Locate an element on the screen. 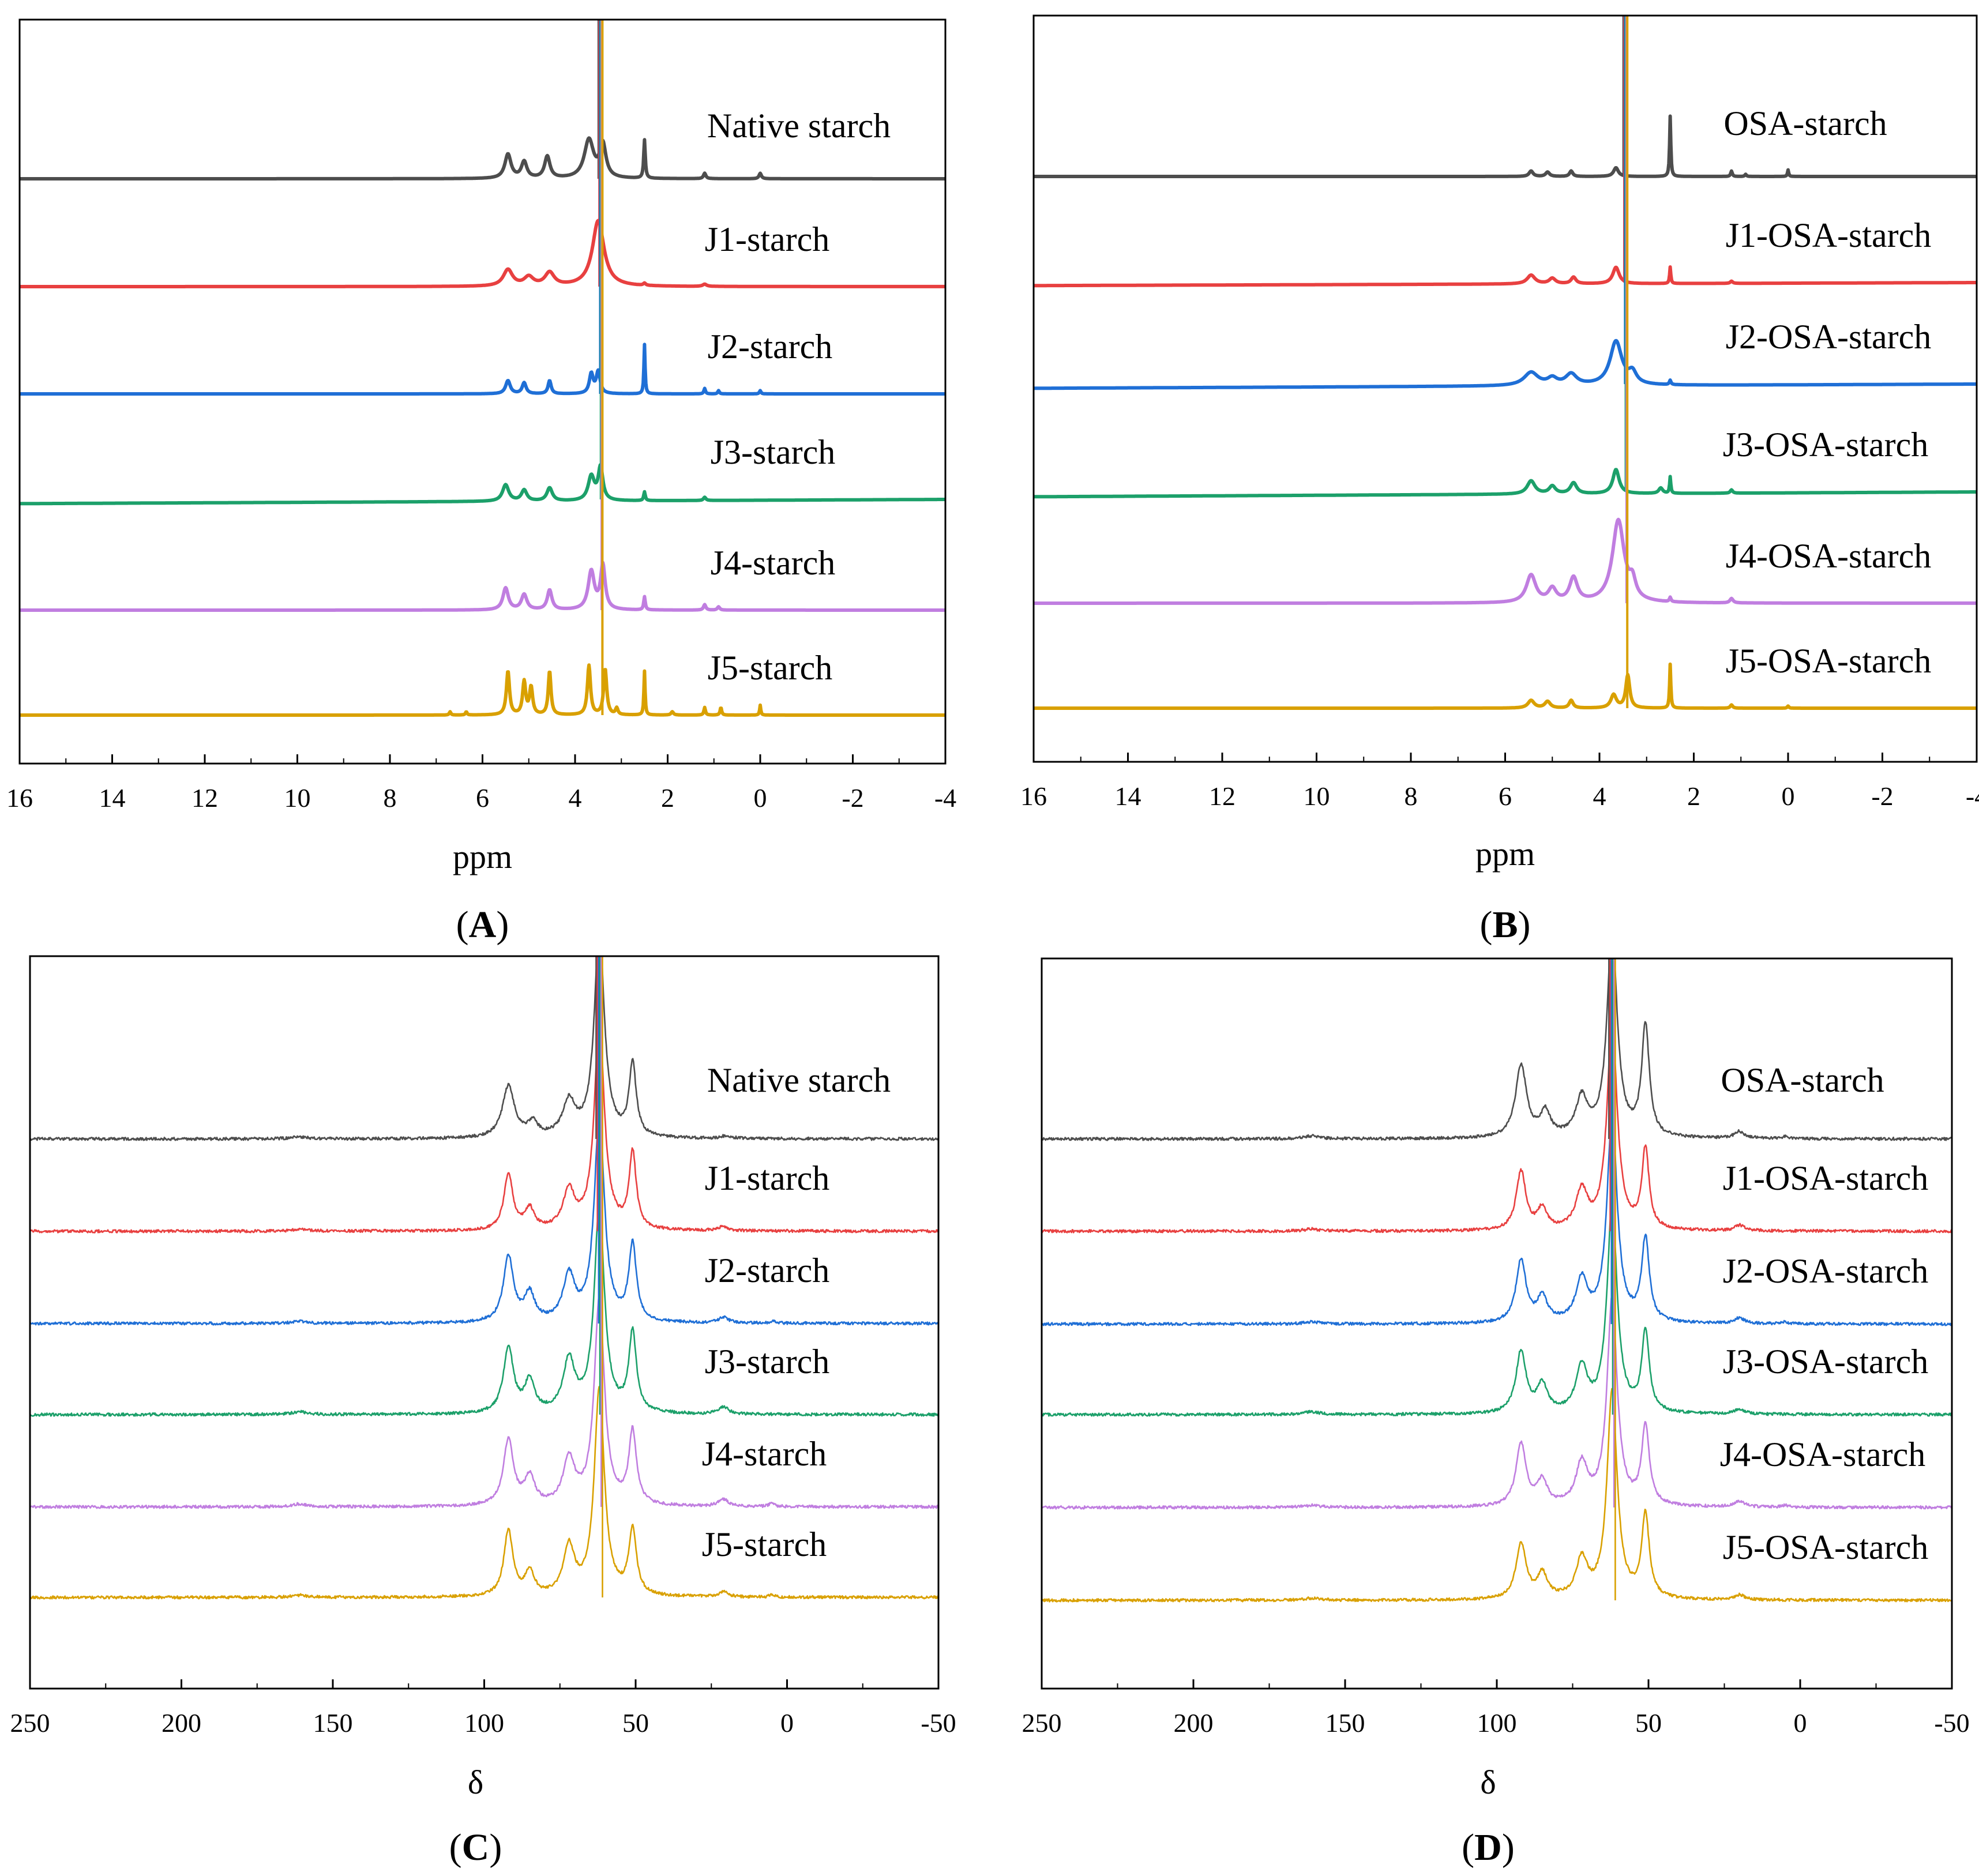 Image resolution: width=1979 pixels, height=1876 pixels. panel-caption: (B) is located at coordinates (1505, 925).